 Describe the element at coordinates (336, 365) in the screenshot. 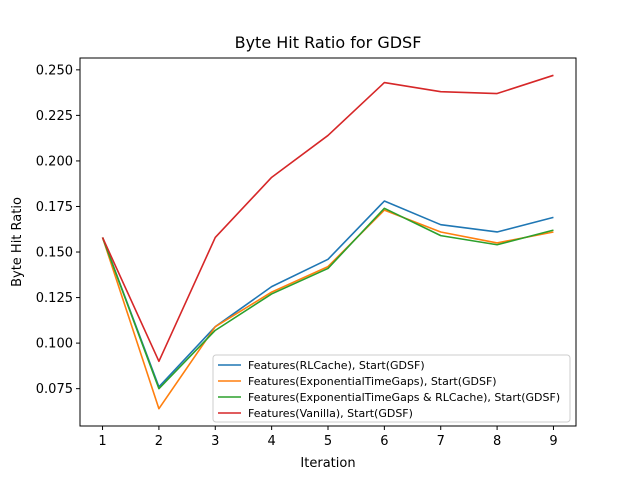

I see `legend-label: Features(RLCache), Start(GDSF)` at that location.